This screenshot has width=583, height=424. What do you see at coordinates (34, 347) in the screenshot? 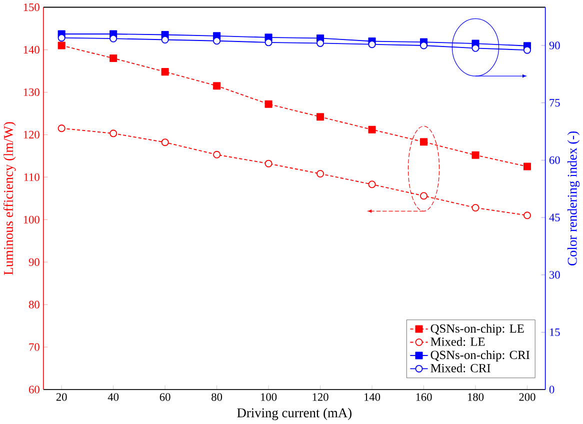
I see `y-tick-label: 70` at bounding box center [34, 347].